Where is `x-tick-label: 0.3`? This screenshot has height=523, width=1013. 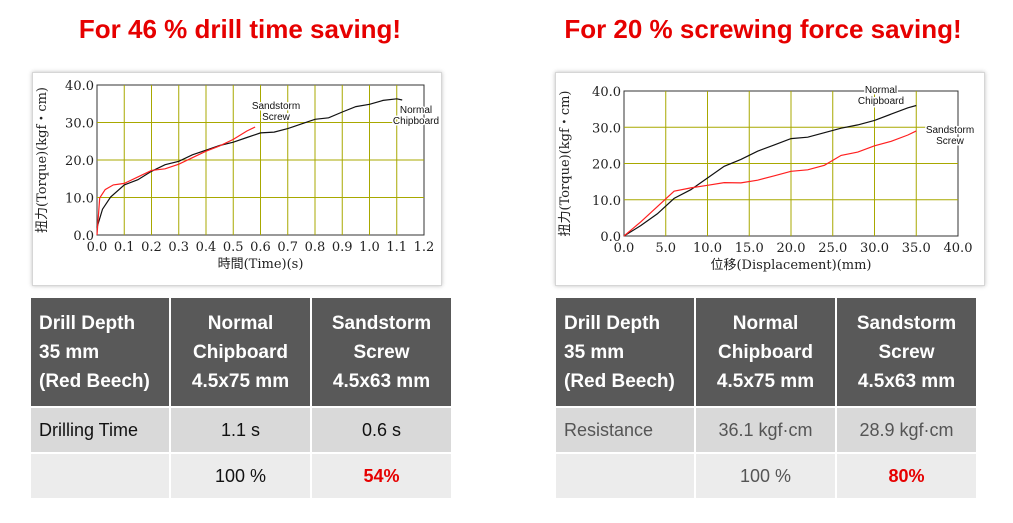 x-tick-label: 0.3 is located at coordinates (178, 247).